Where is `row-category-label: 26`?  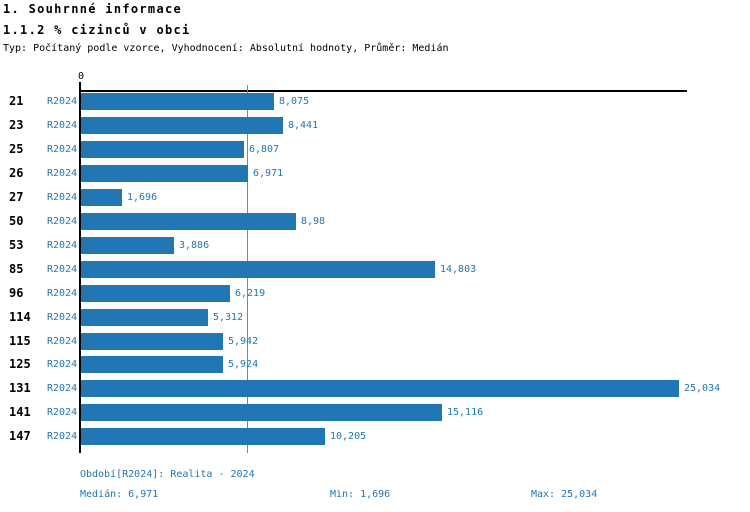 row-category-label: 26 is located at coordinates (16, 173).